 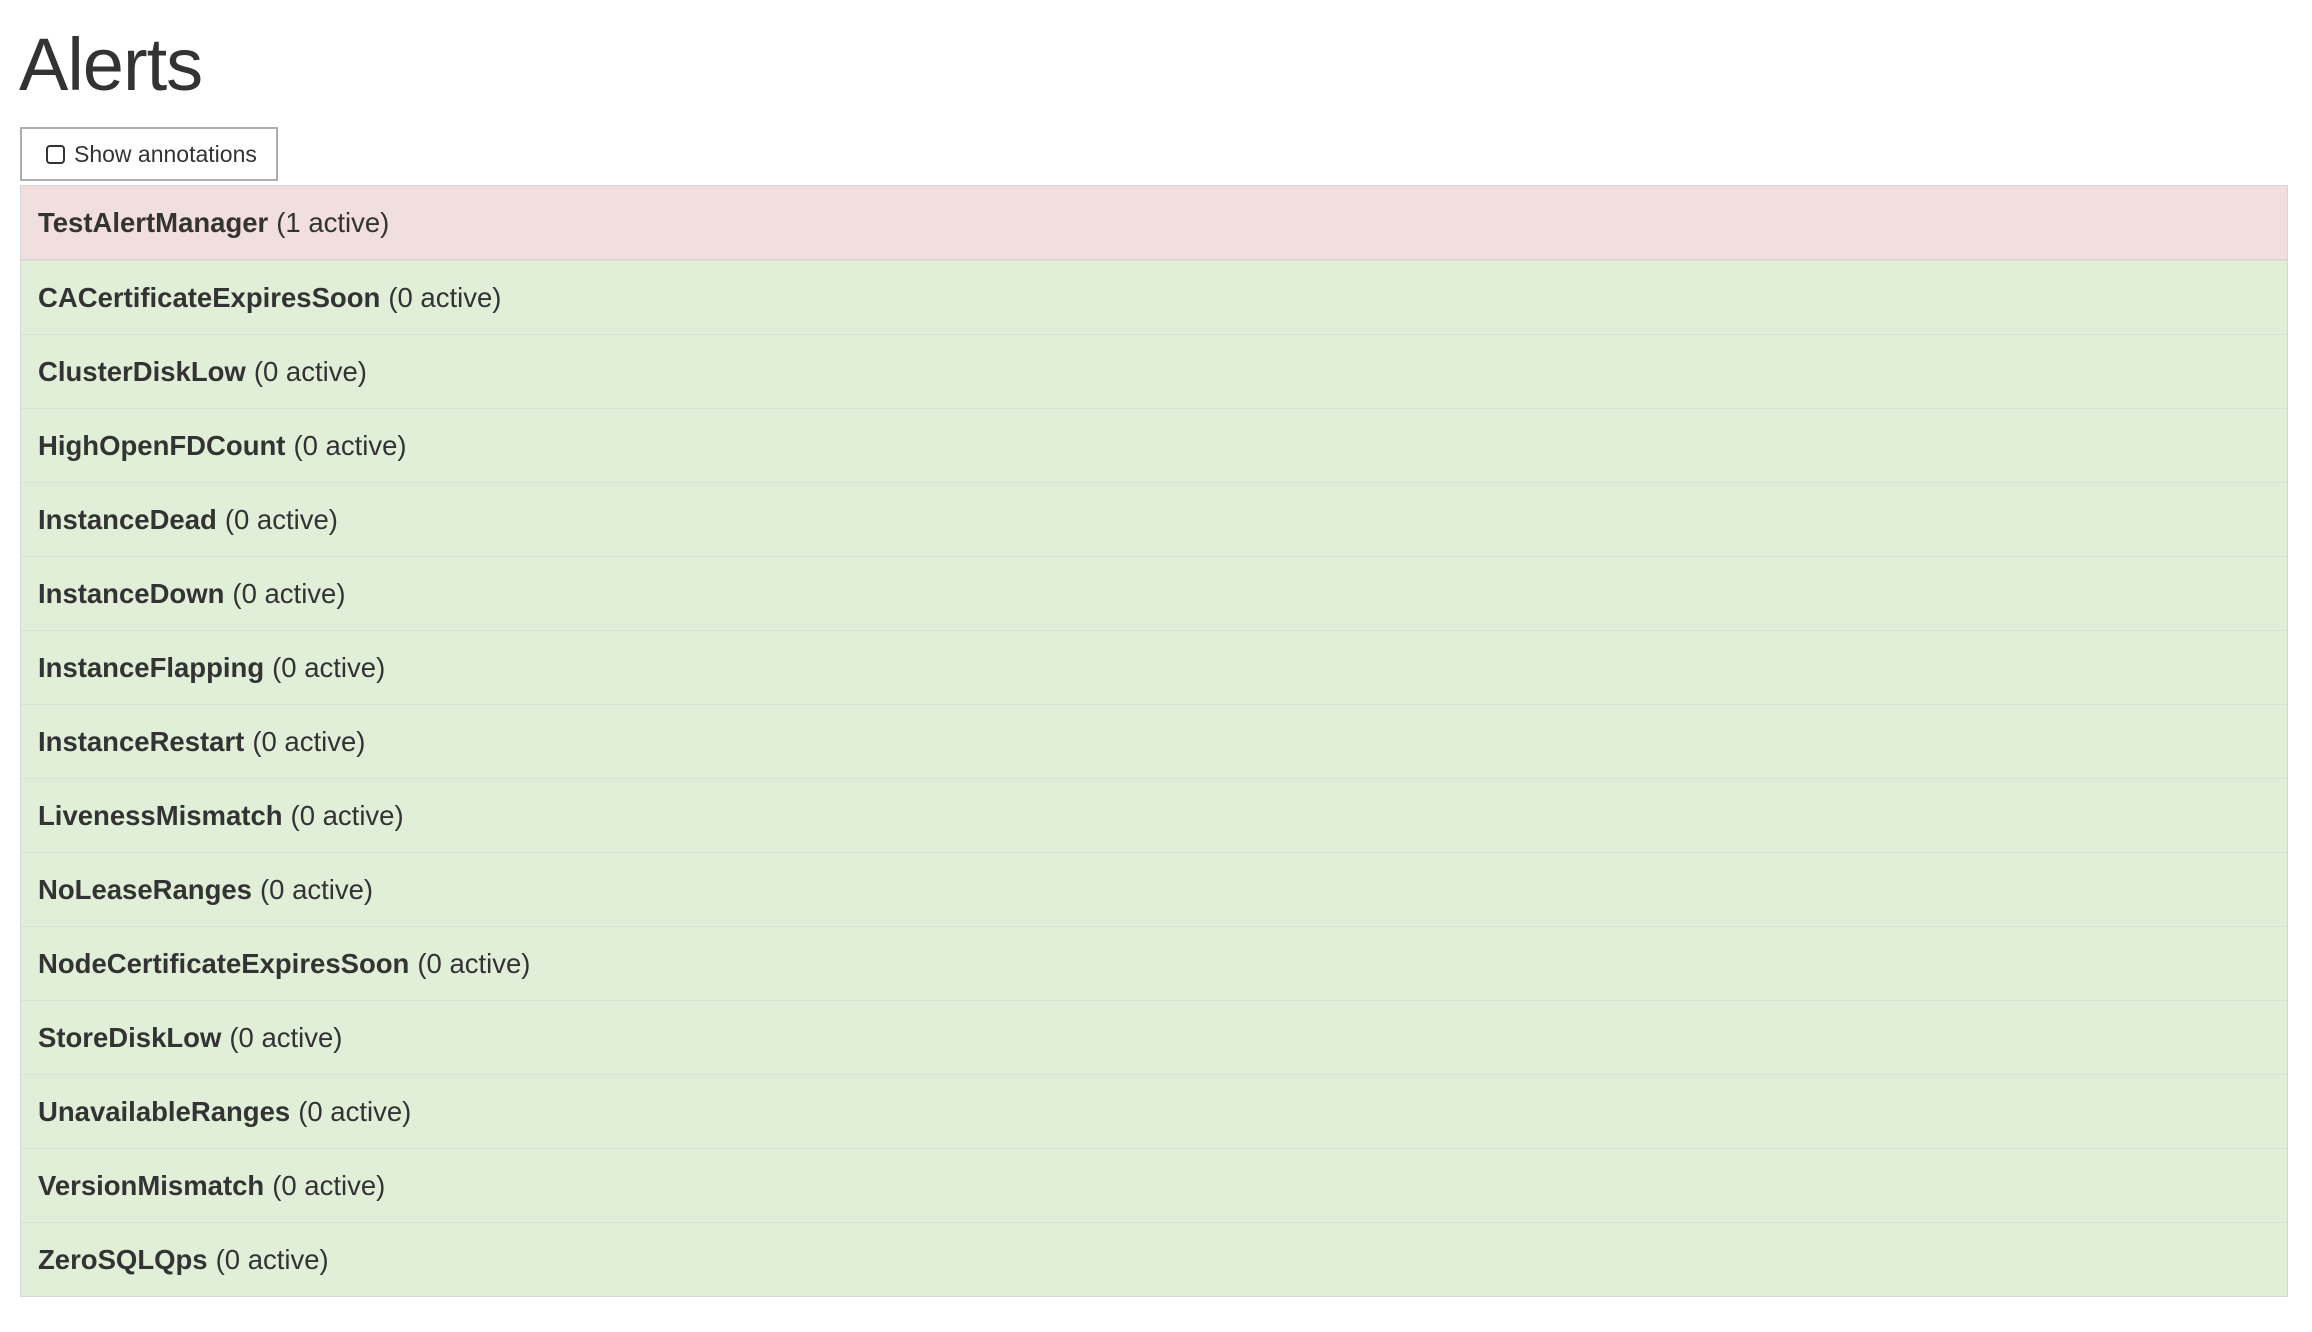 I want to click on alert-group-row: InstanceDead (0 active), so click(x=1154, y=519).